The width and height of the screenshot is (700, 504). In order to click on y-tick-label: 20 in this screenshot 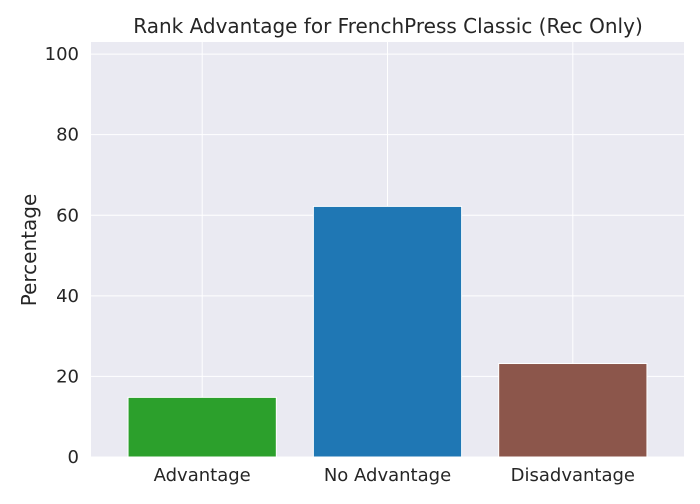, I will do `click(67, 376)`.